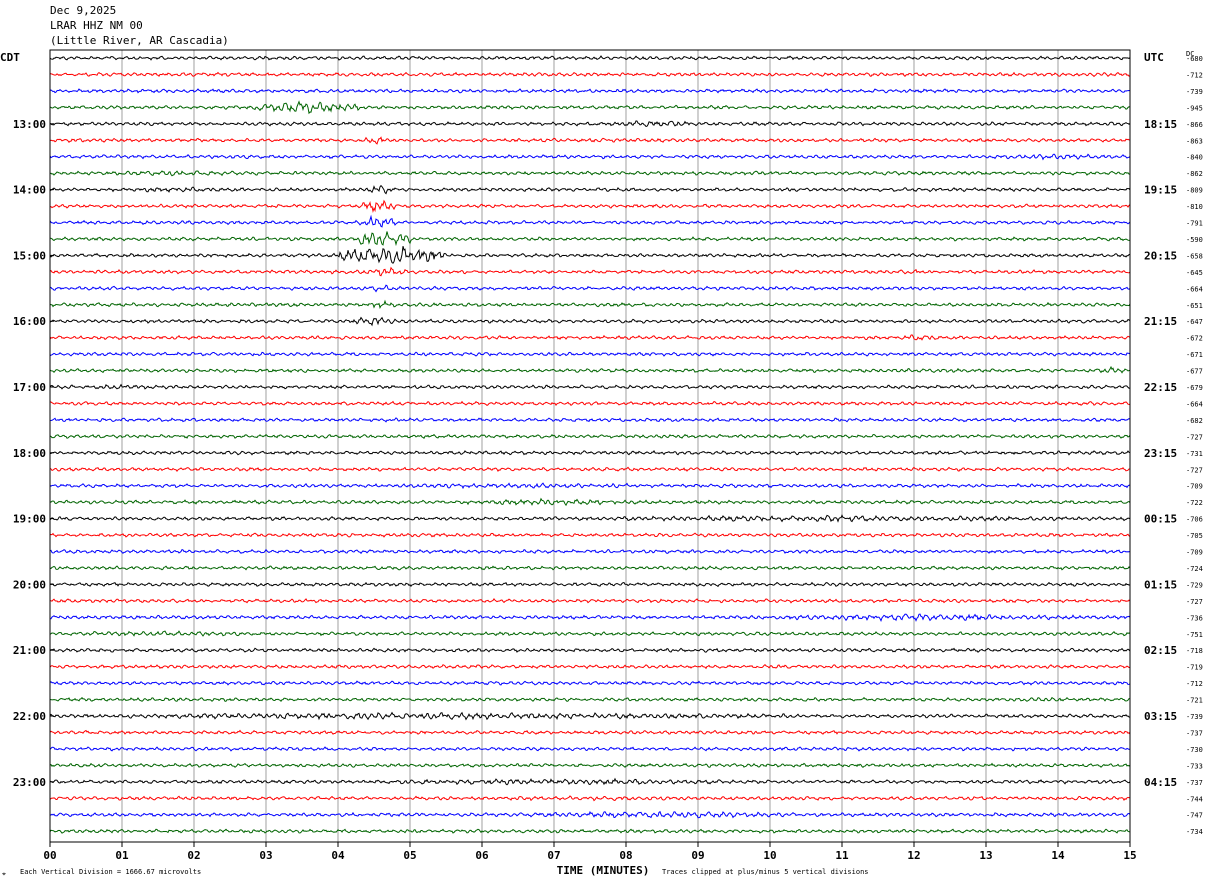 This screenshot has height=886, width=1210. What do you see at coordinates (265, 855) in the screenshot?
I see `x-tick-label: 03` at bounding box center [265, 855].